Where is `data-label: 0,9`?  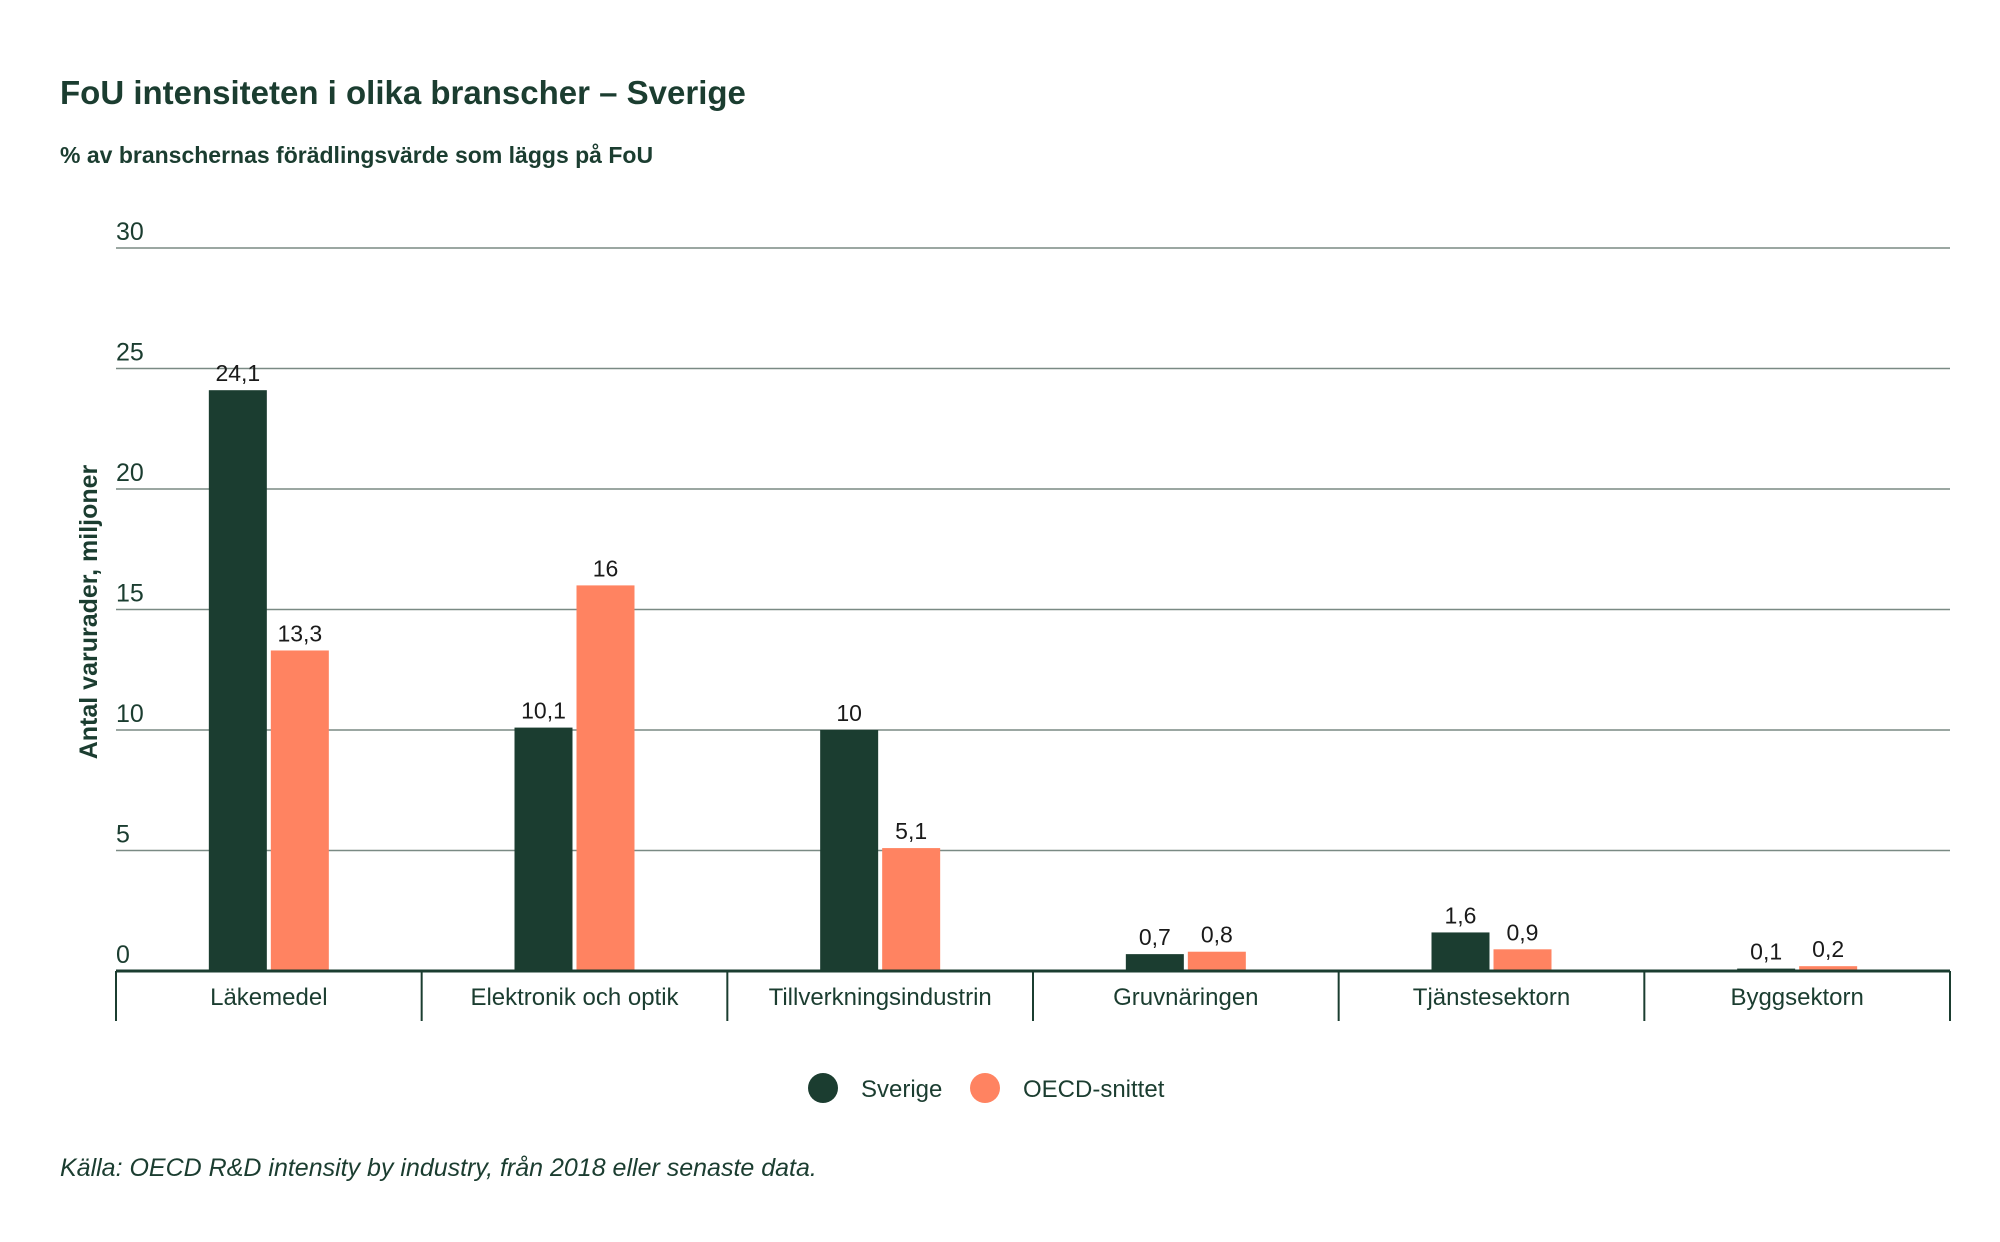 data-label: 0,9 is located at coordinates (1523, 932).